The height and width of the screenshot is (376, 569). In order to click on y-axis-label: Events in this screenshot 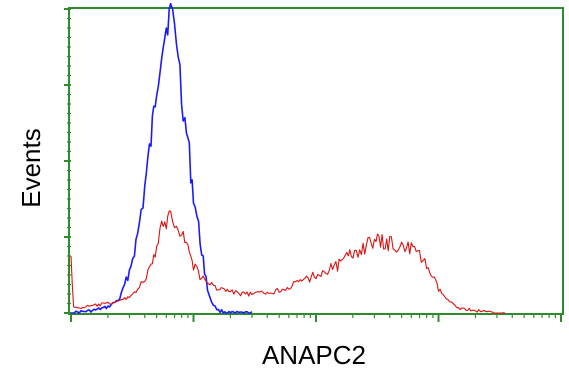, I will do `click(31, 168)`.